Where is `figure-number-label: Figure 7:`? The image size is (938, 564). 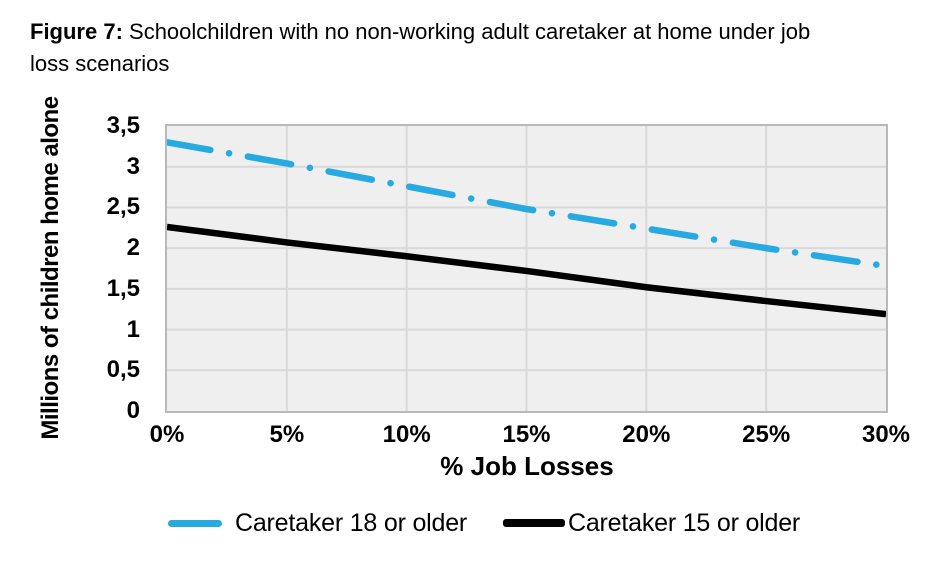 figure-number-label: Figure 7: is located at coordinates (76, 31).